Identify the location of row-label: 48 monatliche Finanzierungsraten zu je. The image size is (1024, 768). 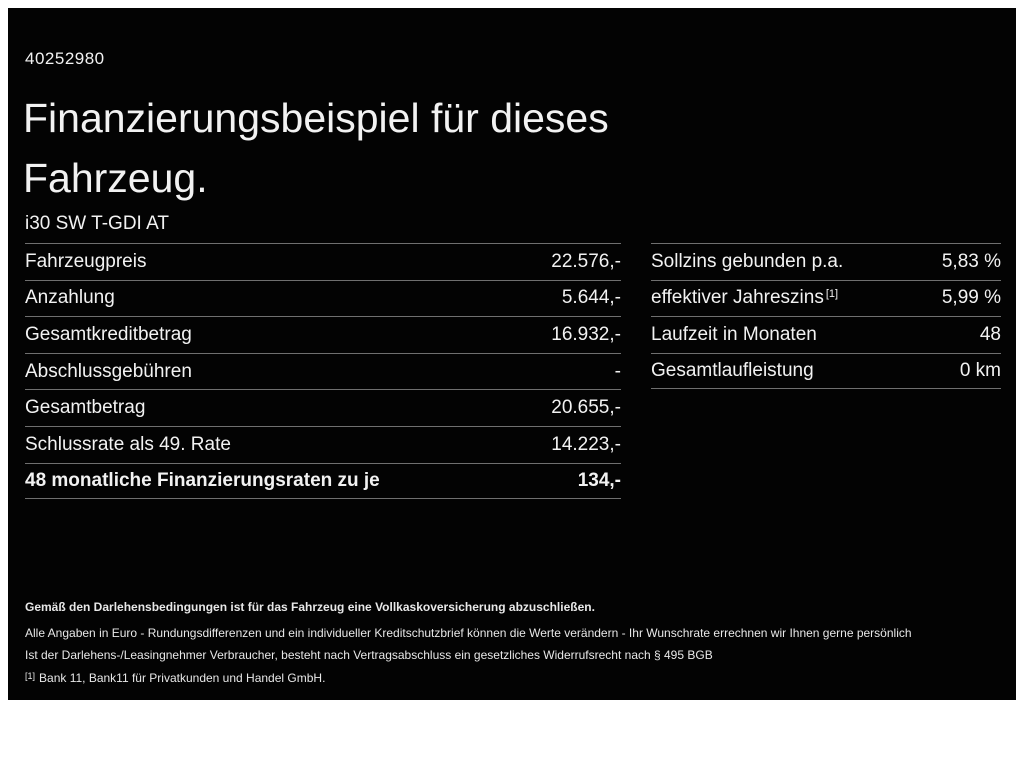
(202, 480).